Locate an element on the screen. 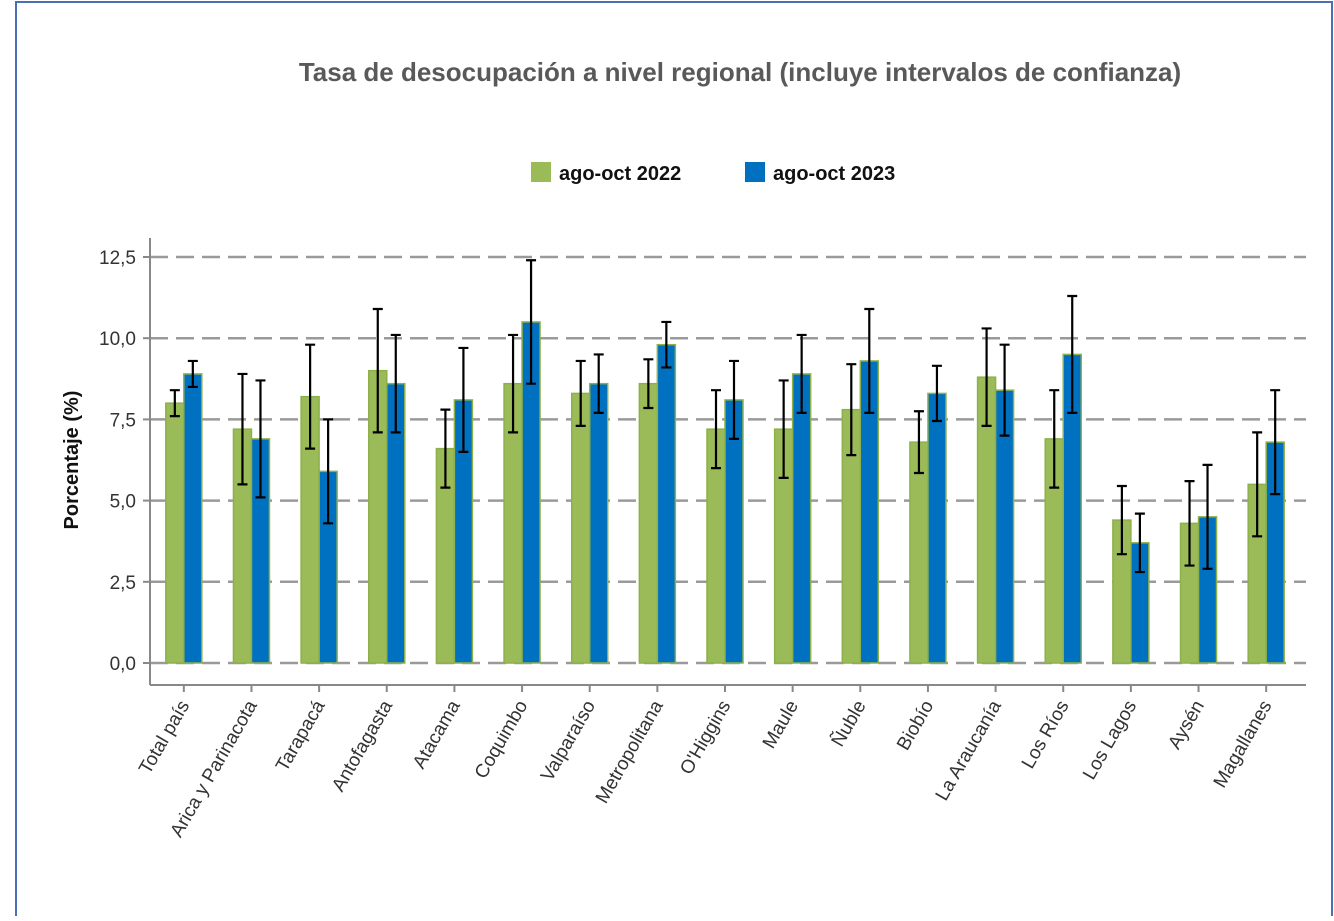 The height and width of the screenshot is (921, 1334). x-tick-label: Valparaíso is located at coordinates (568, 741).